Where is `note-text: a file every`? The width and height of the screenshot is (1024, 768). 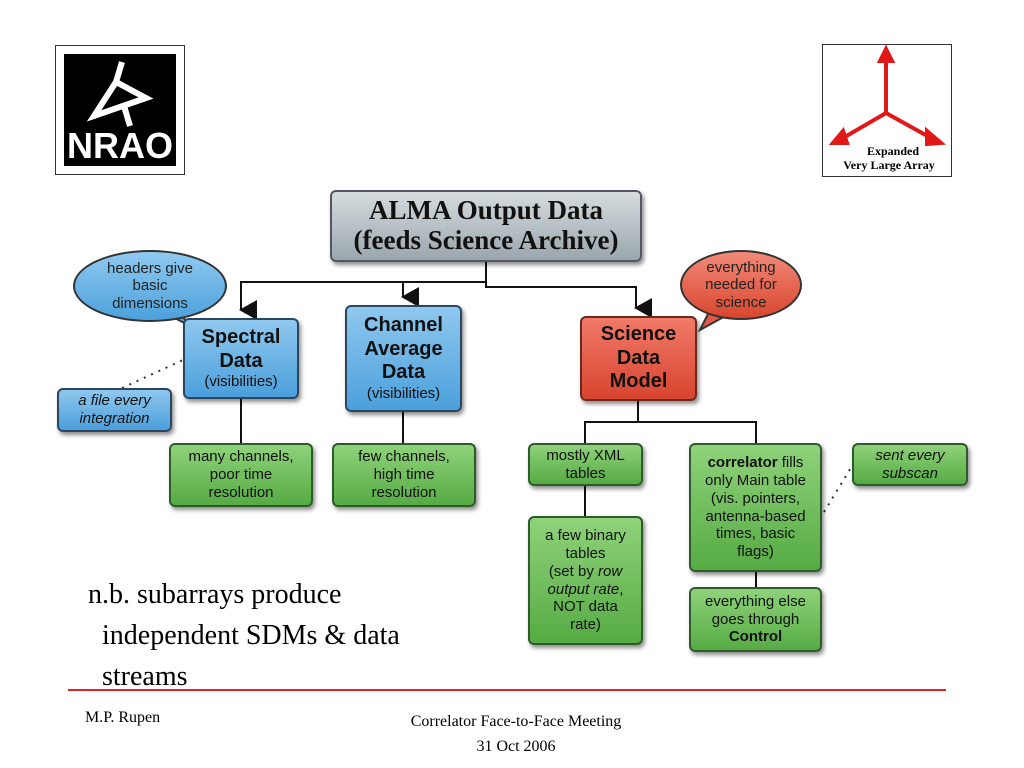
note-text: a file every is located at coordinates (114, 401).